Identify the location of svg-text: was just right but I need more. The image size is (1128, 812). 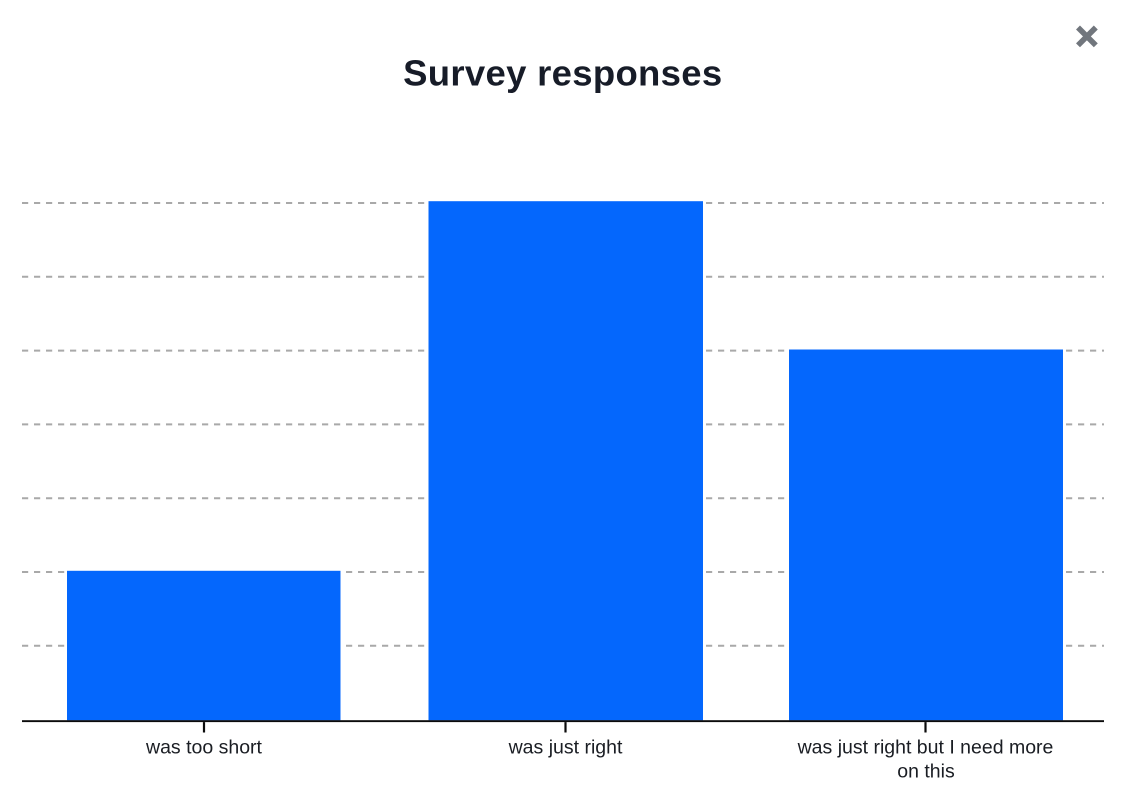
(925, 748).